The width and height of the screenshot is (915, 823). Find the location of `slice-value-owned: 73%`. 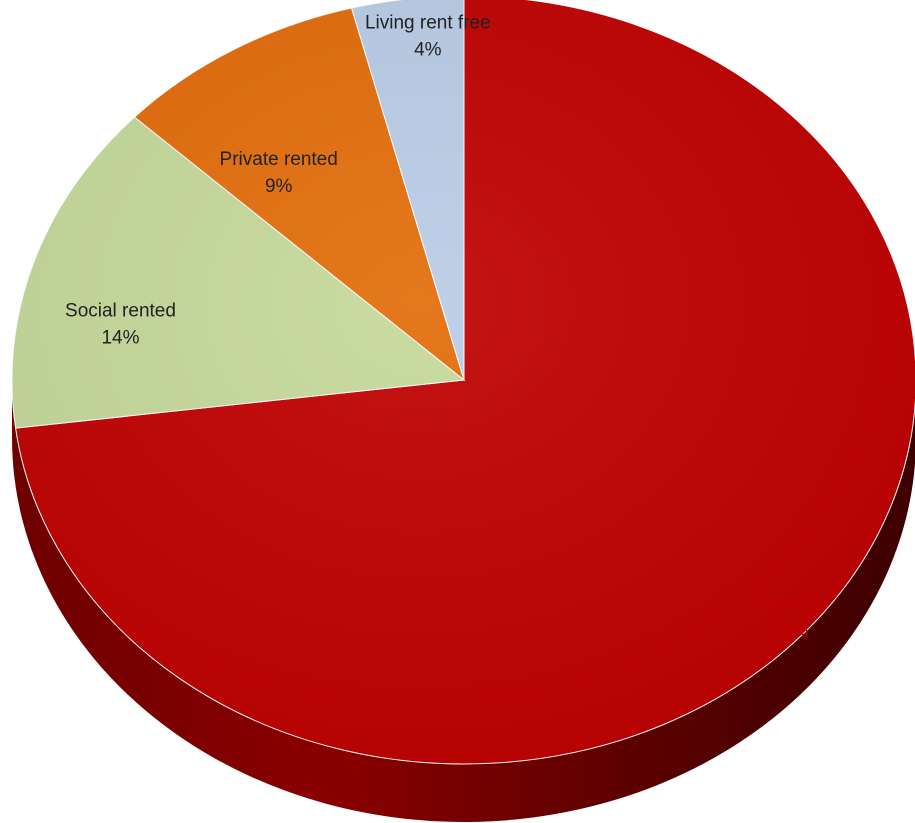

slice-value-owned: 73% is located at coordinates (789, 631).